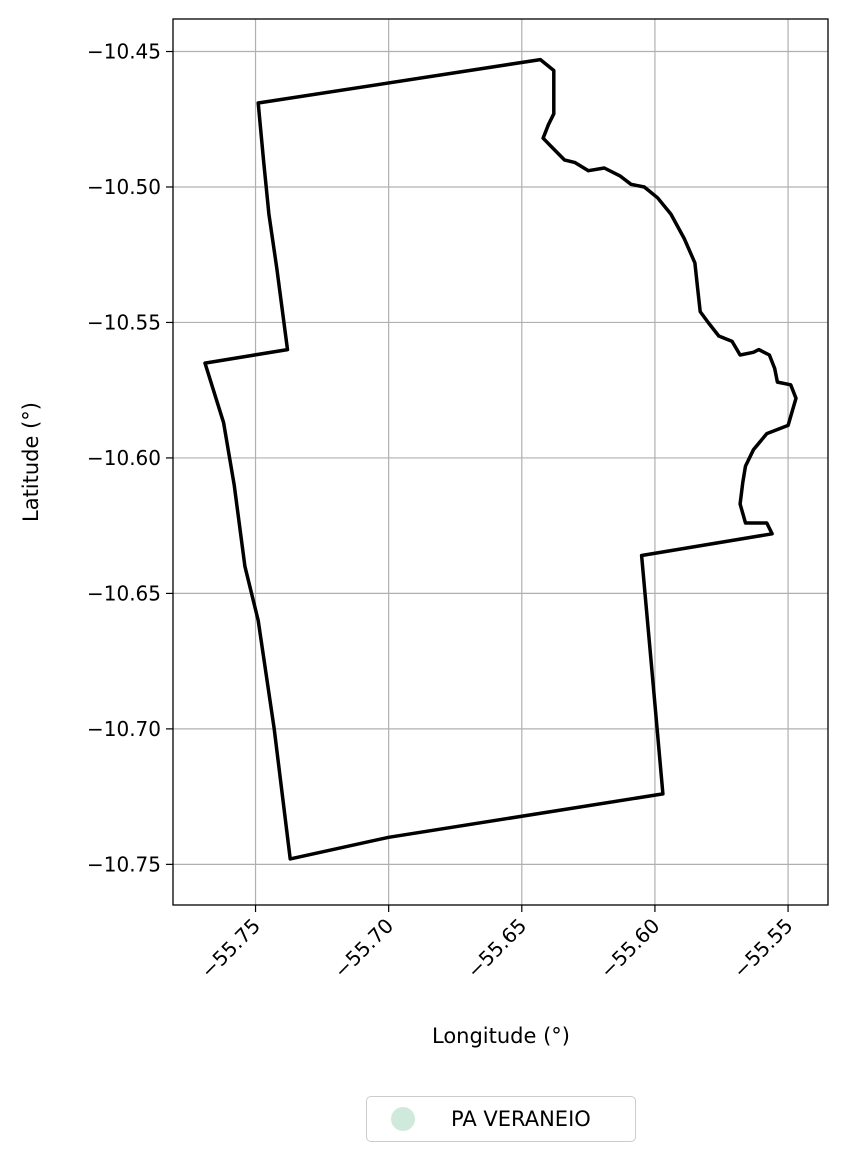 The width and height of the screenshot is (852, 1163). I want to click on y-tick-label: −10.75, so click(124, 864).